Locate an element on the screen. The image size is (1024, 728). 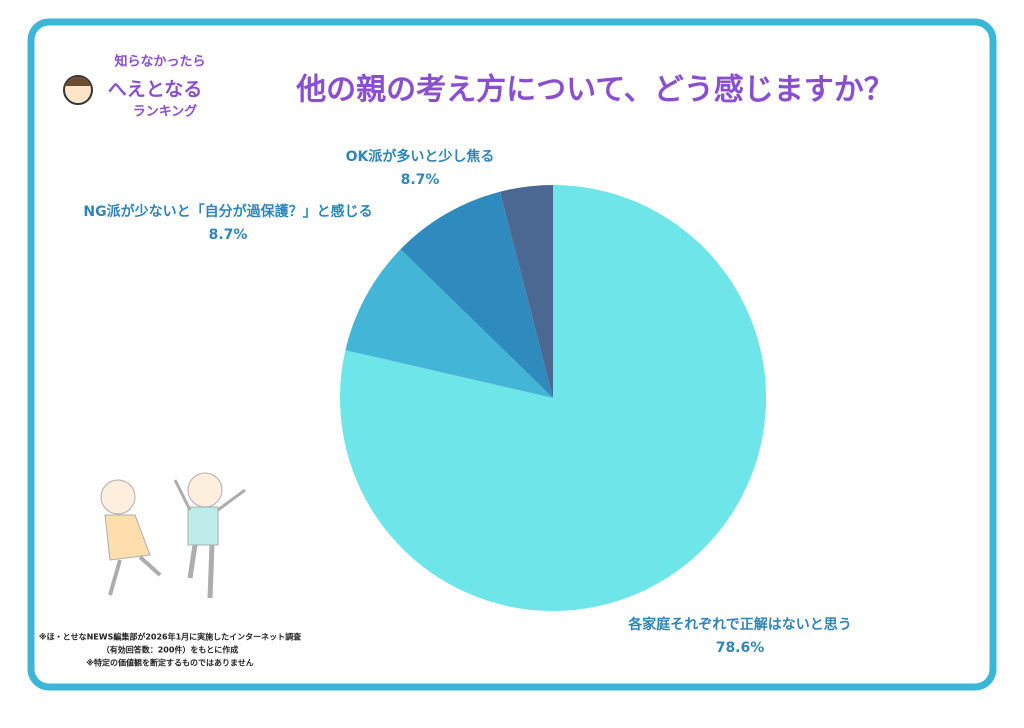
note: ※ほ・とせなNEWS編集部が2026年1月に実施したインターネット調査 is located at coordinates (170, 637).